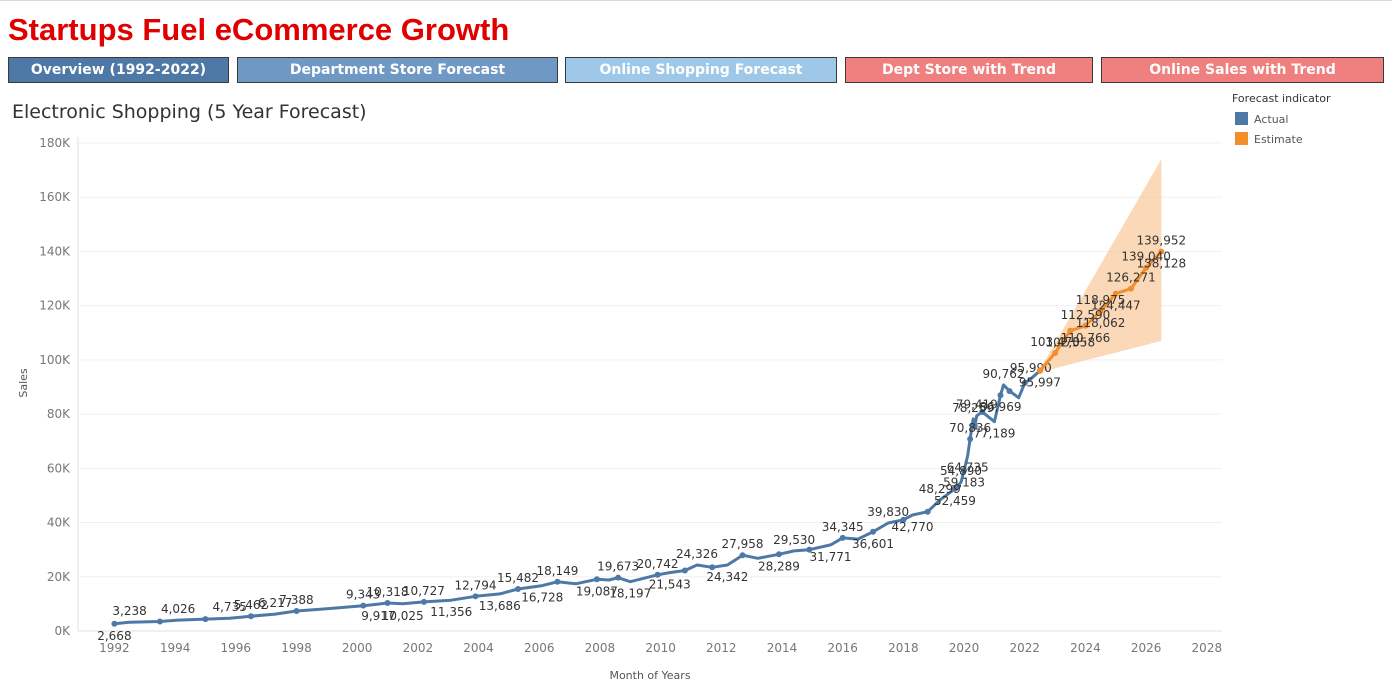  What do you see at coordinates (721, 648) in the screenshot?
I see `x-tick-label: 2012` at bounding box center [721, 648].